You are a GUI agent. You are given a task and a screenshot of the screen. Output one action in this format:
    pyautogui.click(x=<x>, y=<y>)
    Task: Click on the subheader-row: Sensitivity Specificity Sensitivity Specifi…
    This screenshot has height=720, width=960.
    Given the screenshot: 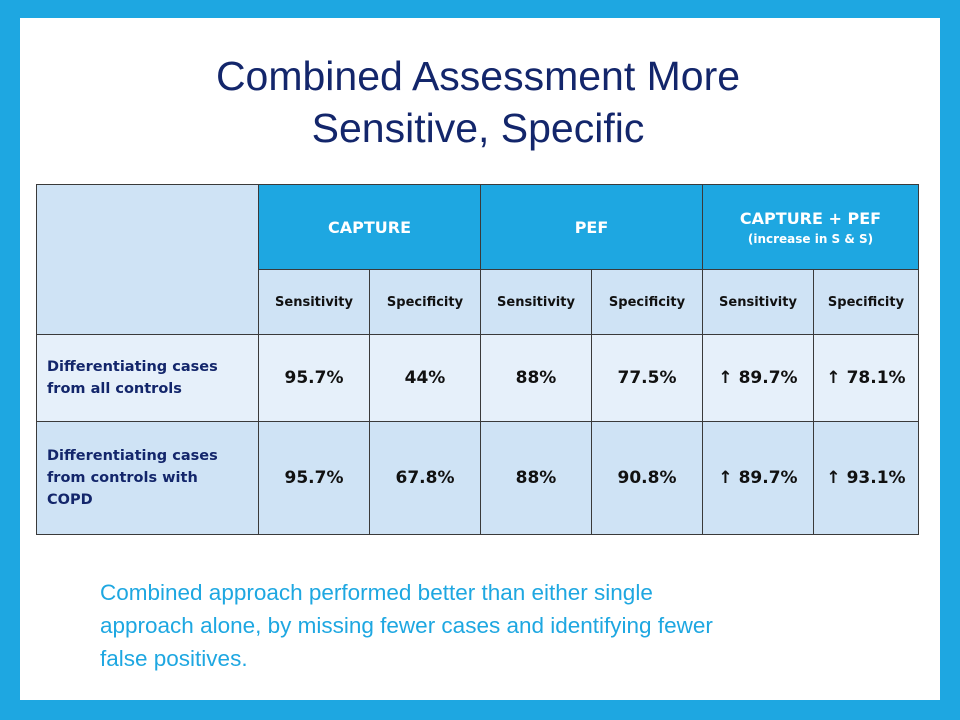 What is the action you would take?
    pyautogui.click(x=478, y=302)
    